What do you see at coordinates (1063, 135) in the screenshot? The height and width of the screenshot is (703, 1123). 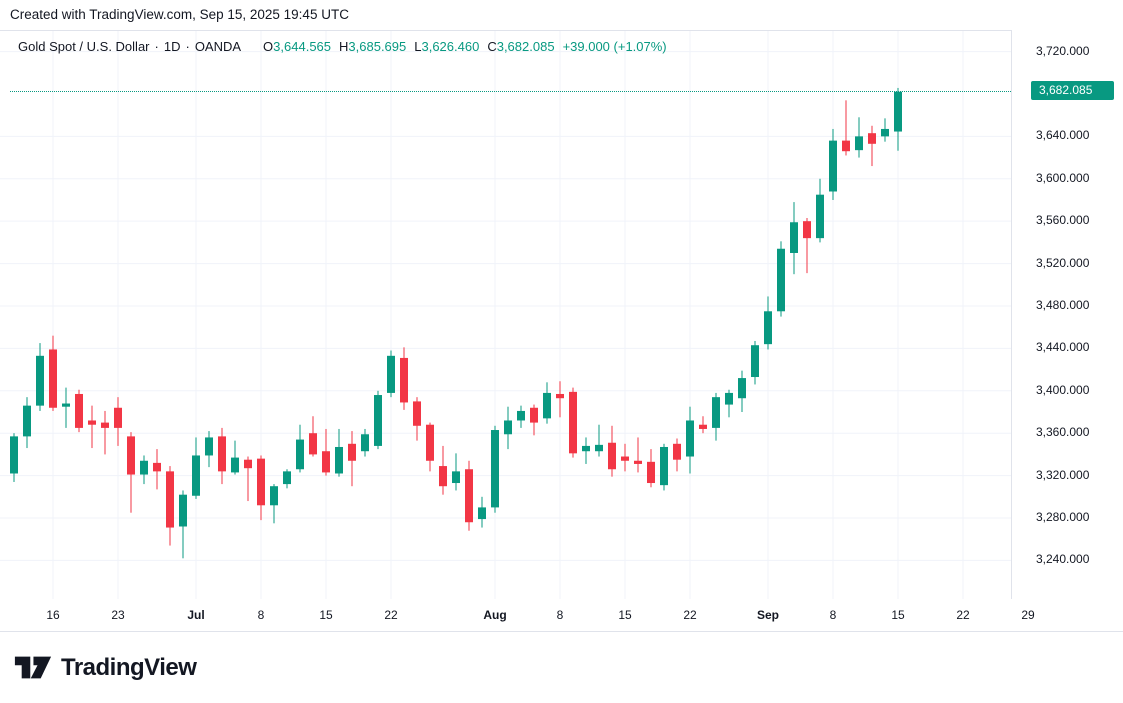 I see `y-axis-label: 3,640.000` at bounding box center [1063, 135].